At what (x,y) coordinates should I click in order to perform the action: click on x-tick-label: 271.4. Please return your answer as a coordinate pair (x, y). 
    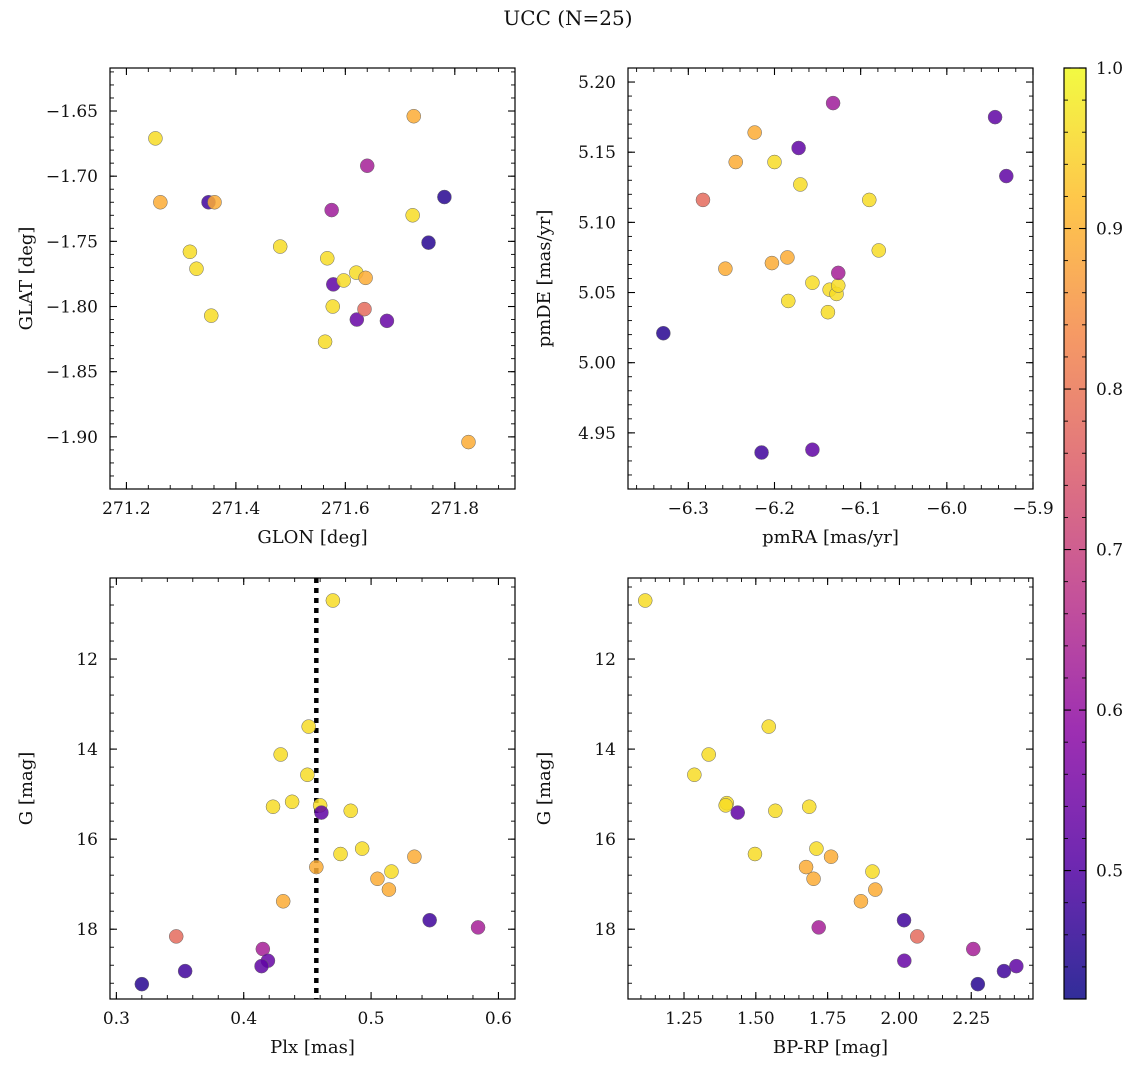
    Looking at the image, I should click on (236, 509).